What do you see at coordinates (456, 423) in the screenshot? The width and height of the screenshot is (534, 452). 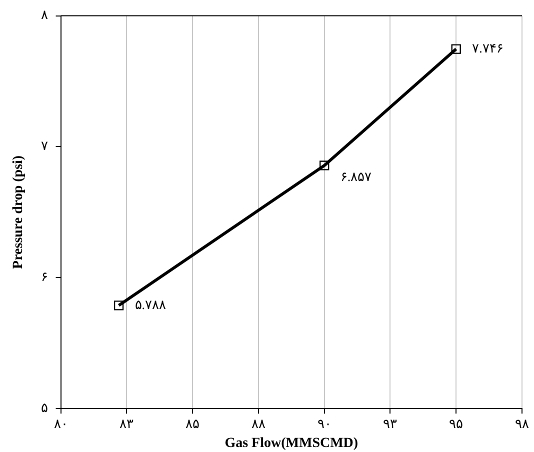 I see `x-tick-label: ۹۵` at bounding box center [456, 423].